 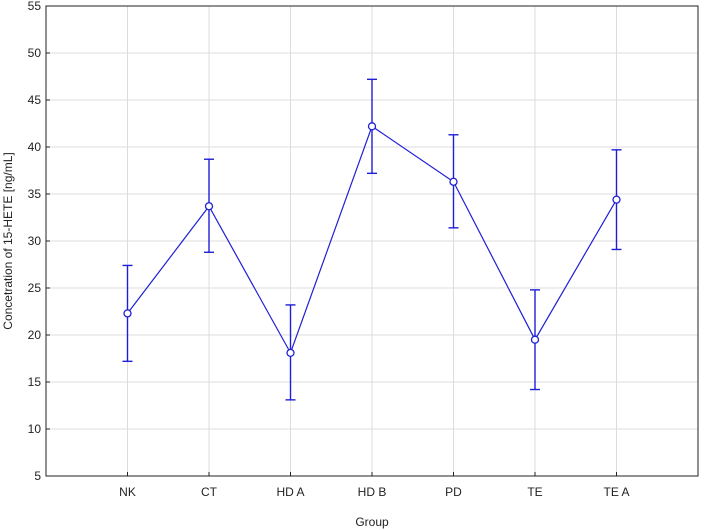 What do you see at coordinates (616, 492) in the screenshot?
I see `x-tick-label: TE A` at bounding box center [616, 492].